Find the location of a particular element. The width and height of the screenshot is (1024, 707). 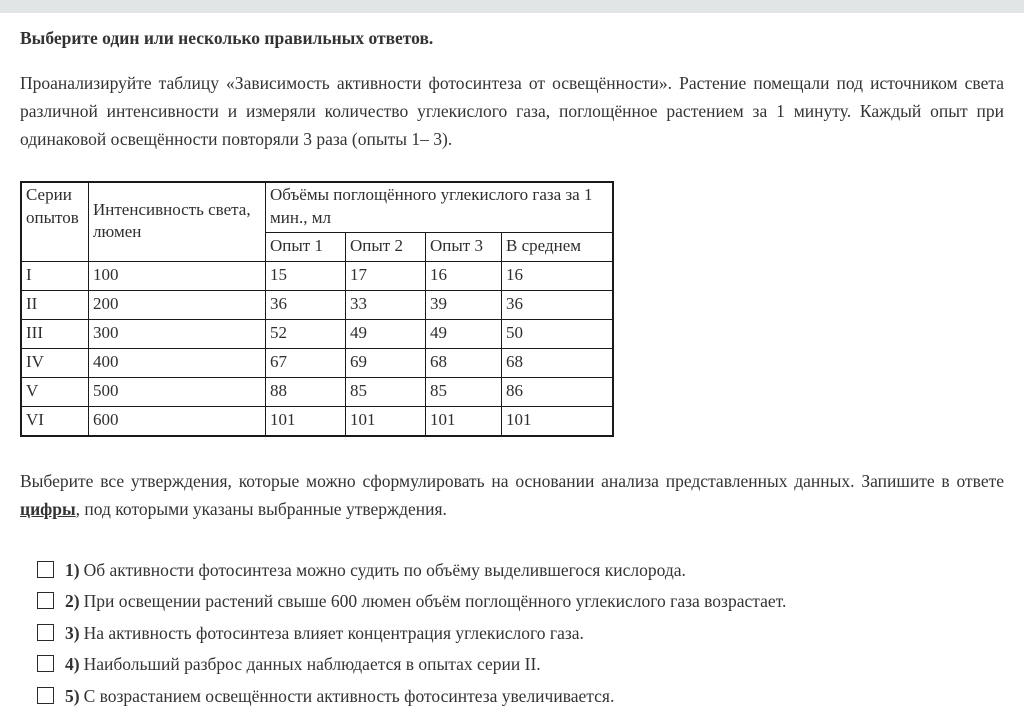

cell-series: V is located at coordinates (54, 391).